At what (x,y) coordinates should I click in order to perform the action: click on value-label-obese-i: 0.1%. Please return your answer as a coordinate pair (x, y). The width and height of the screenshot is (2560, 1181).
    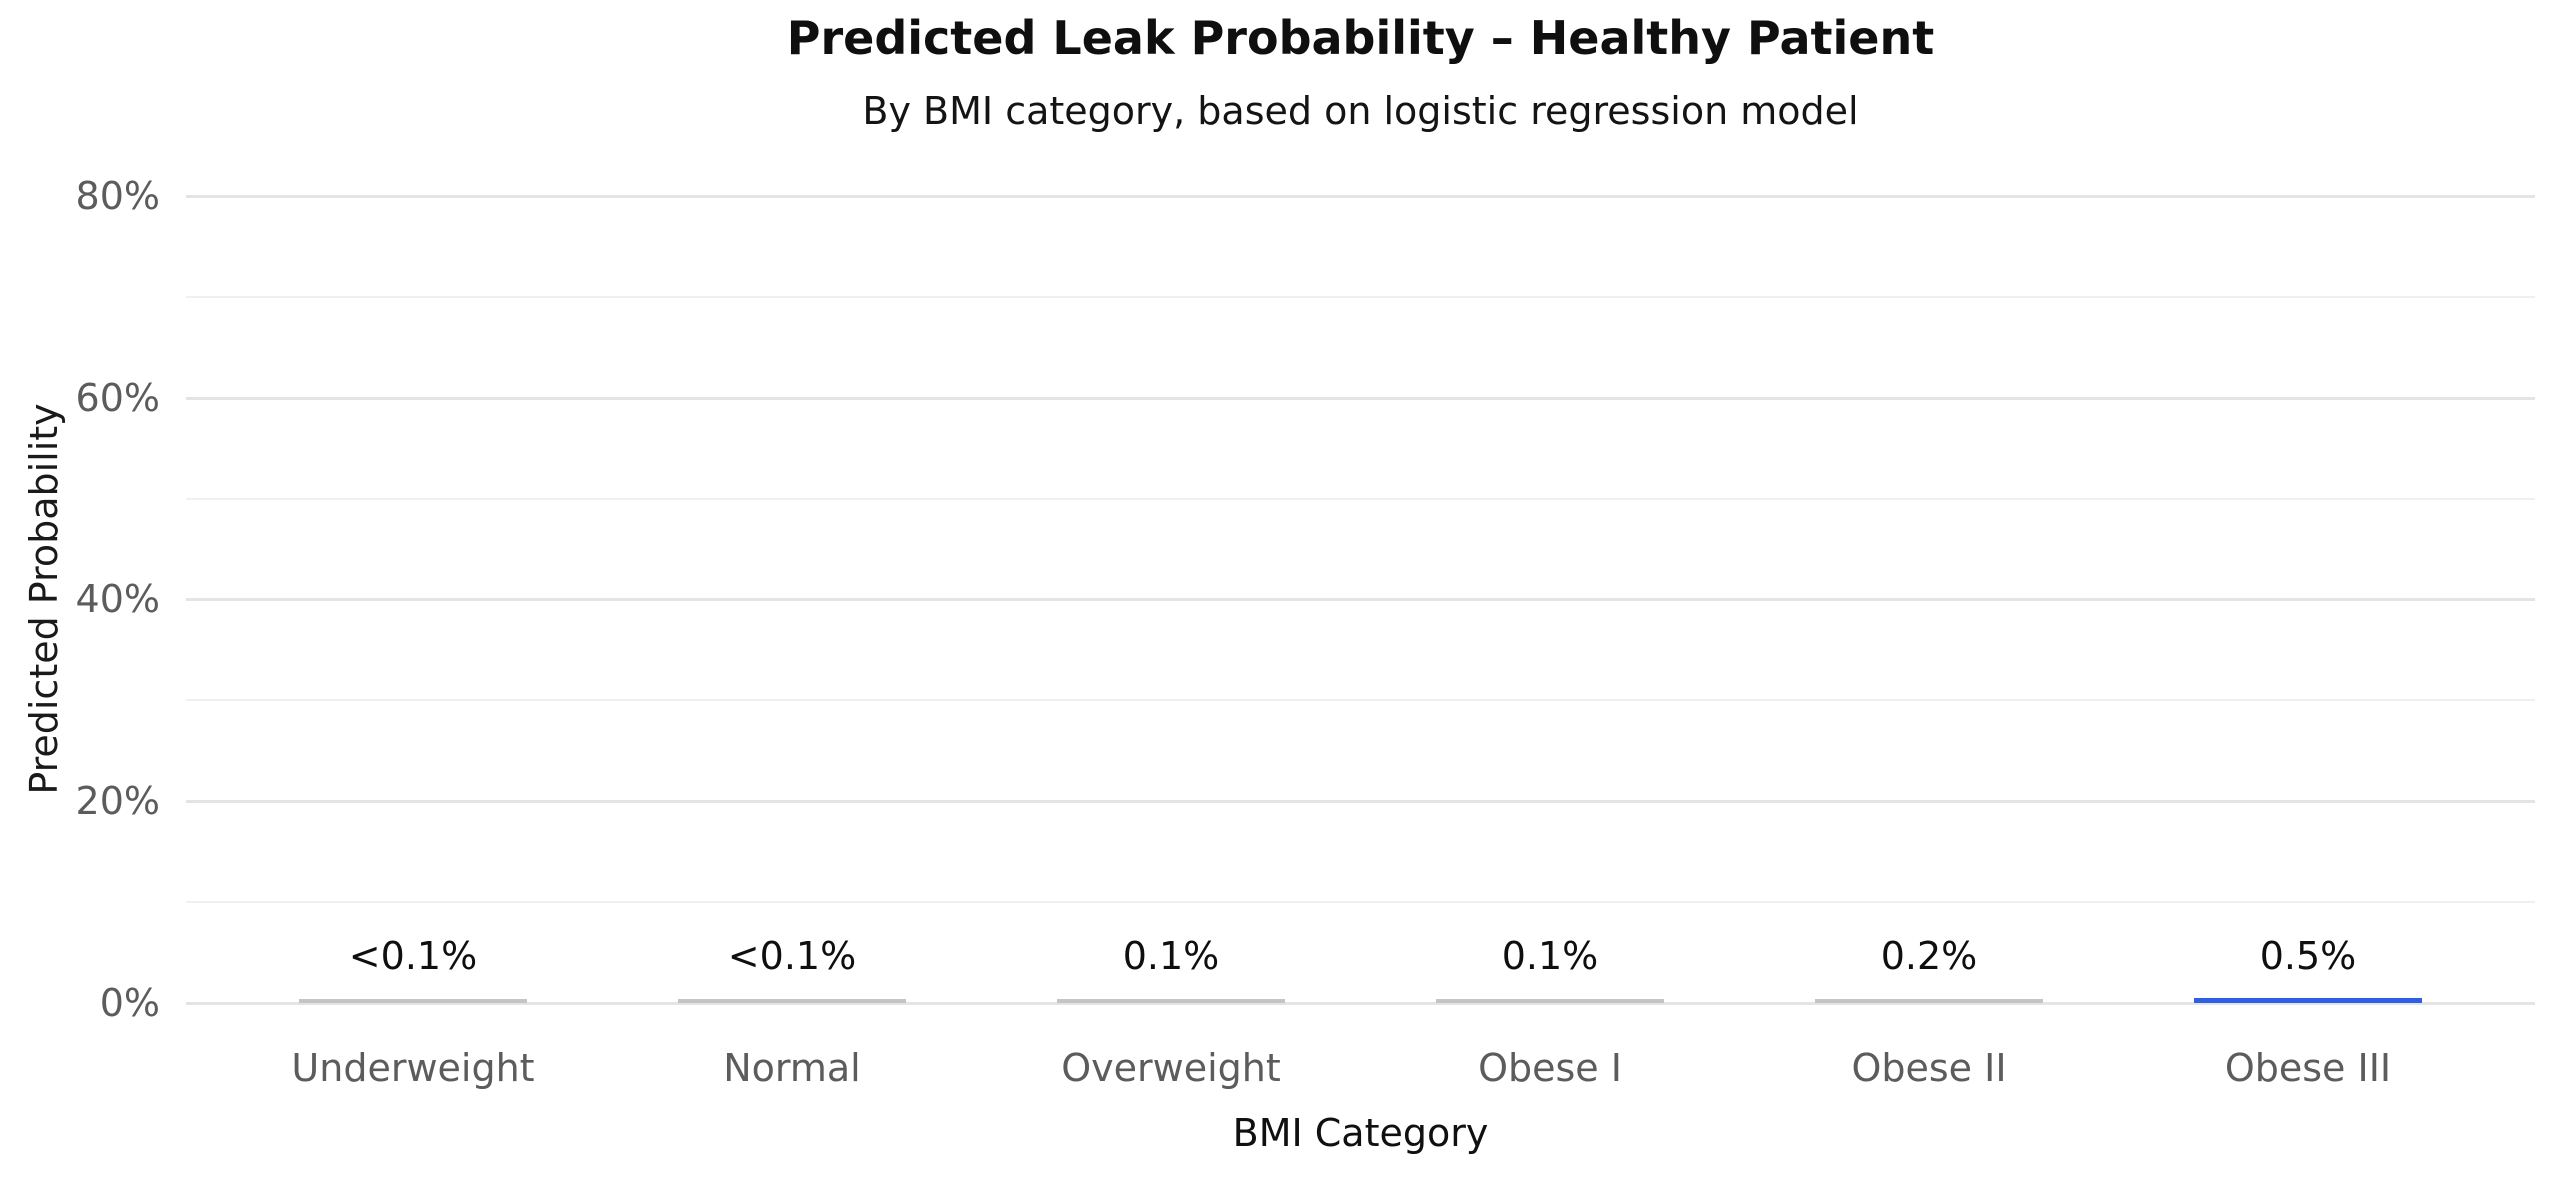
    Looking at the image, I should click on (1550, 956).